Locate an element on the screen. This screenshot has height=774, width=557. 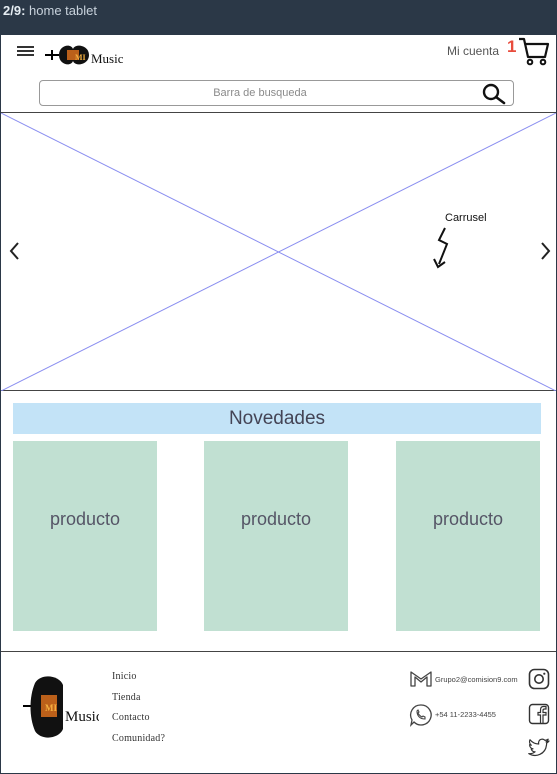
cart-count-badge: 1 is located at coordinates (512, 46).